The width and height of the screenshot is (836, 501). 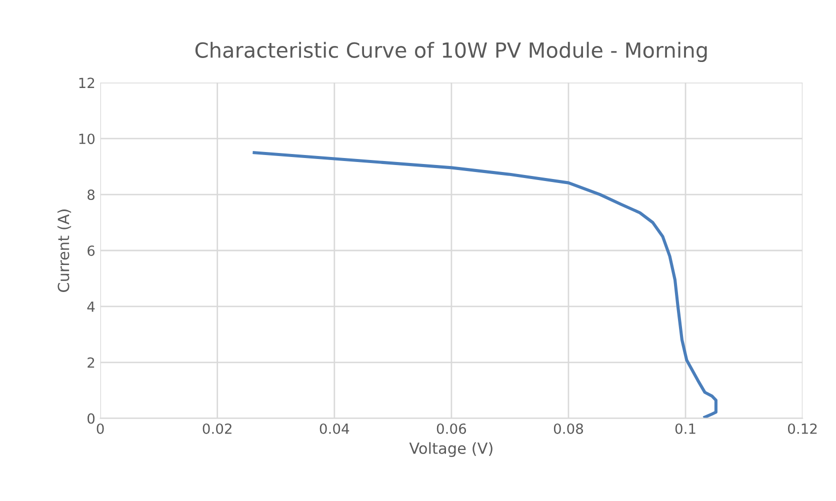 I want to click on x-tick-label: 0.02, so click(x=217, y=428).